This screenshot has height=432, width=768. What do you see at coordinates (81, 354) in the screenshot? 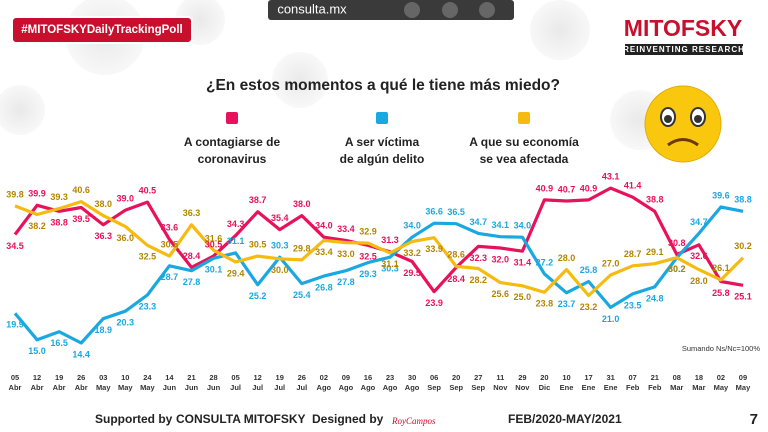
I see `data-label: 14.4` at bounding box center [81, 354].